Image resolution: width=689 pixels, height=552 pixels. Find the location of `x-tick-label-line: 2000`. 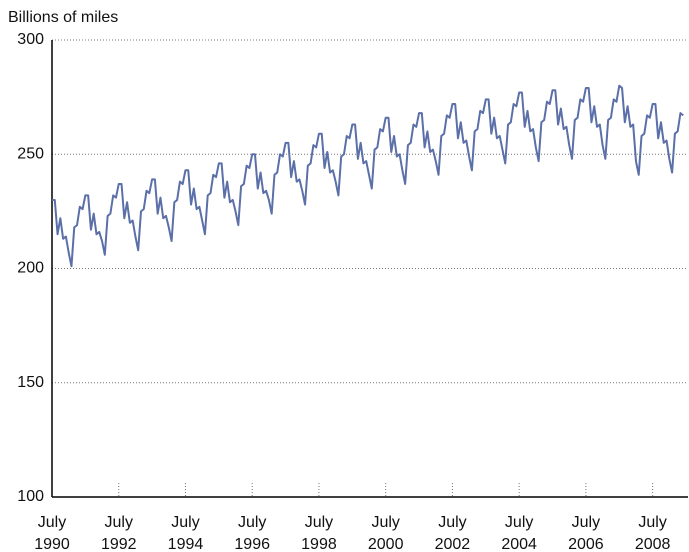

x-tick-label-line: 2000 is located at coordinates (386, 544).